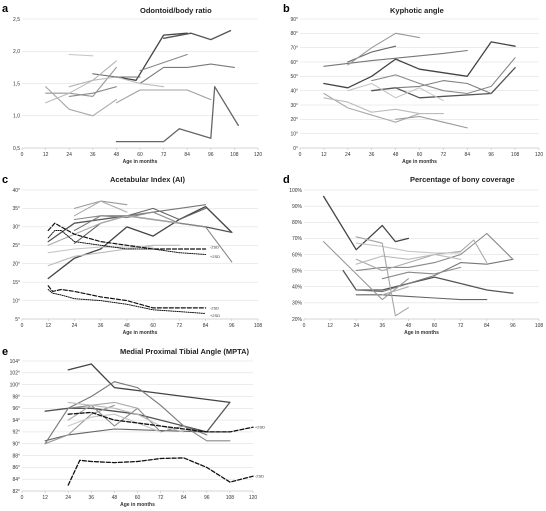 This screenshot has width=546, height=511. Describe the element at coordinates (462, 179) in the screenshot. I see `chart-title: Percentage of bony coverage` at that location.